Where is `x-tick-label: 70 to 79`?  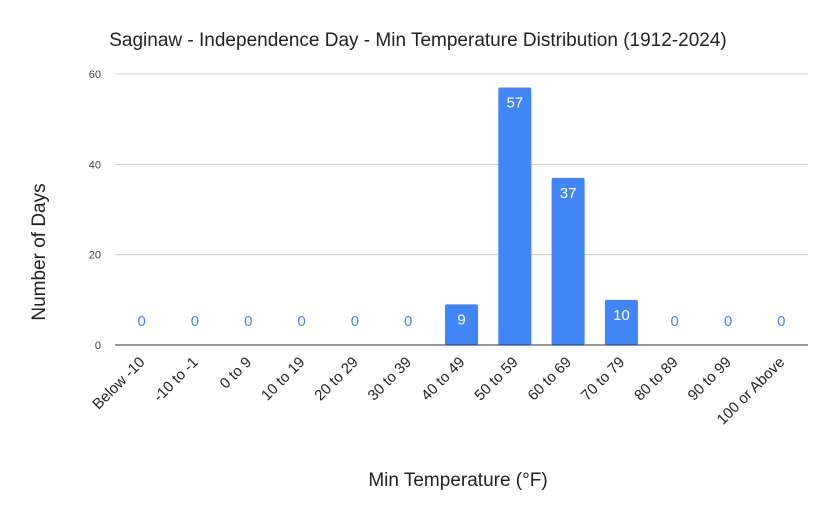 x-tick-label: 70 to 79 is located at coordinates (603, 379).